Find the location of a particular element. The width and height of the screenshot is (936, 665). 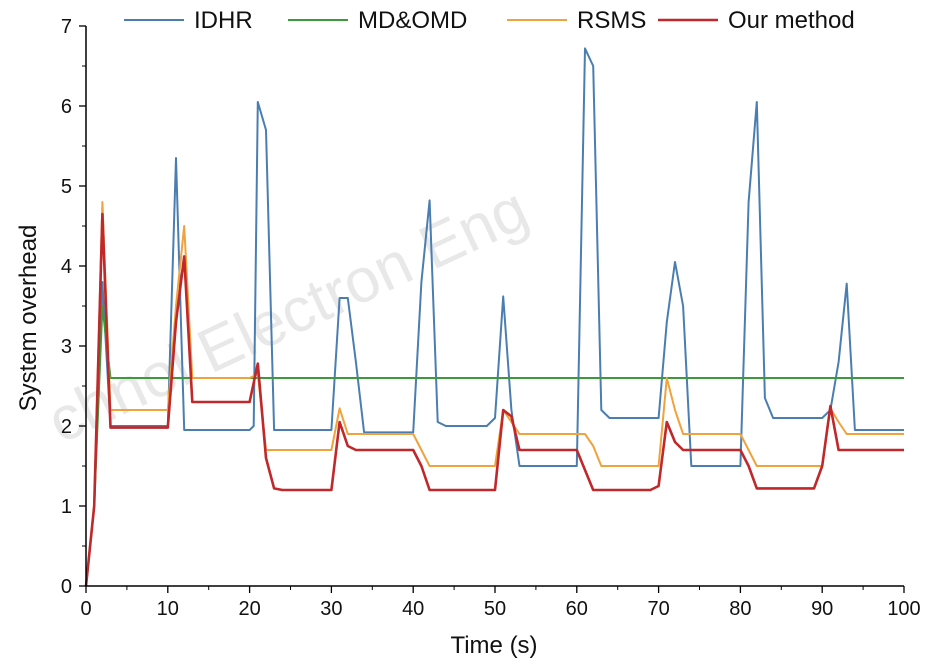

legend: IDHR MD&OMD RSMS Our method is located at coordinates (489, 20).